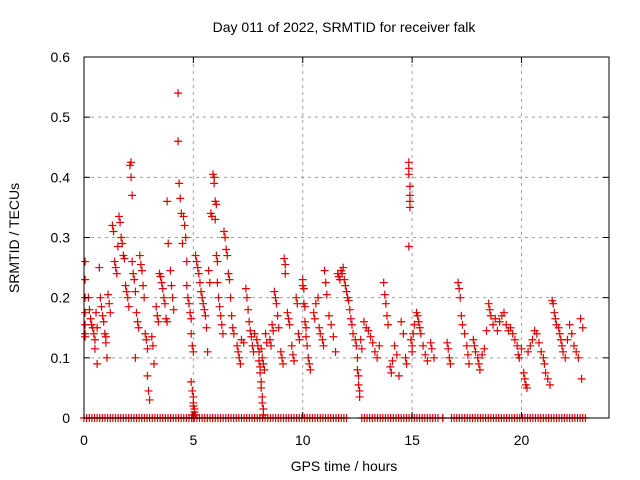 This screenshot has width=640, height=480. What do you see at coordinates (303, 440) in the screenshot?
I see `x-tick-label: 10` at bounding box center [303, 440].